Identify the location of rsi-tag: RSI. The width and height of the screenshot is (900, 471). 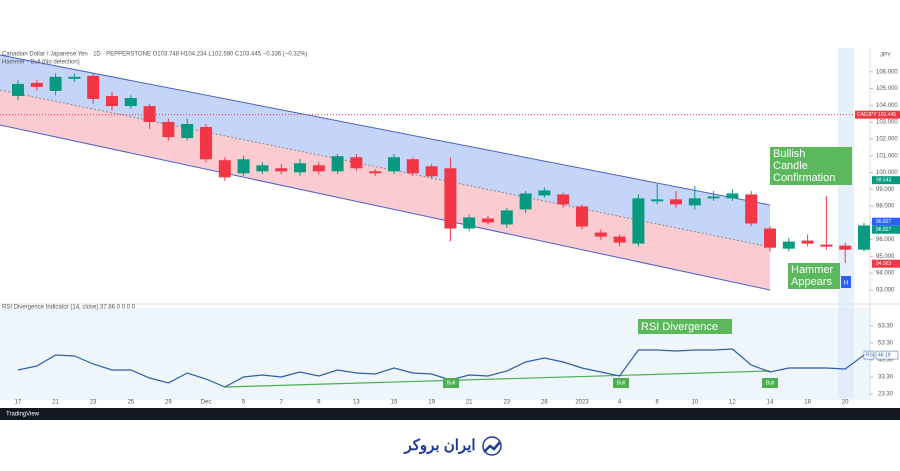
(870, 355).